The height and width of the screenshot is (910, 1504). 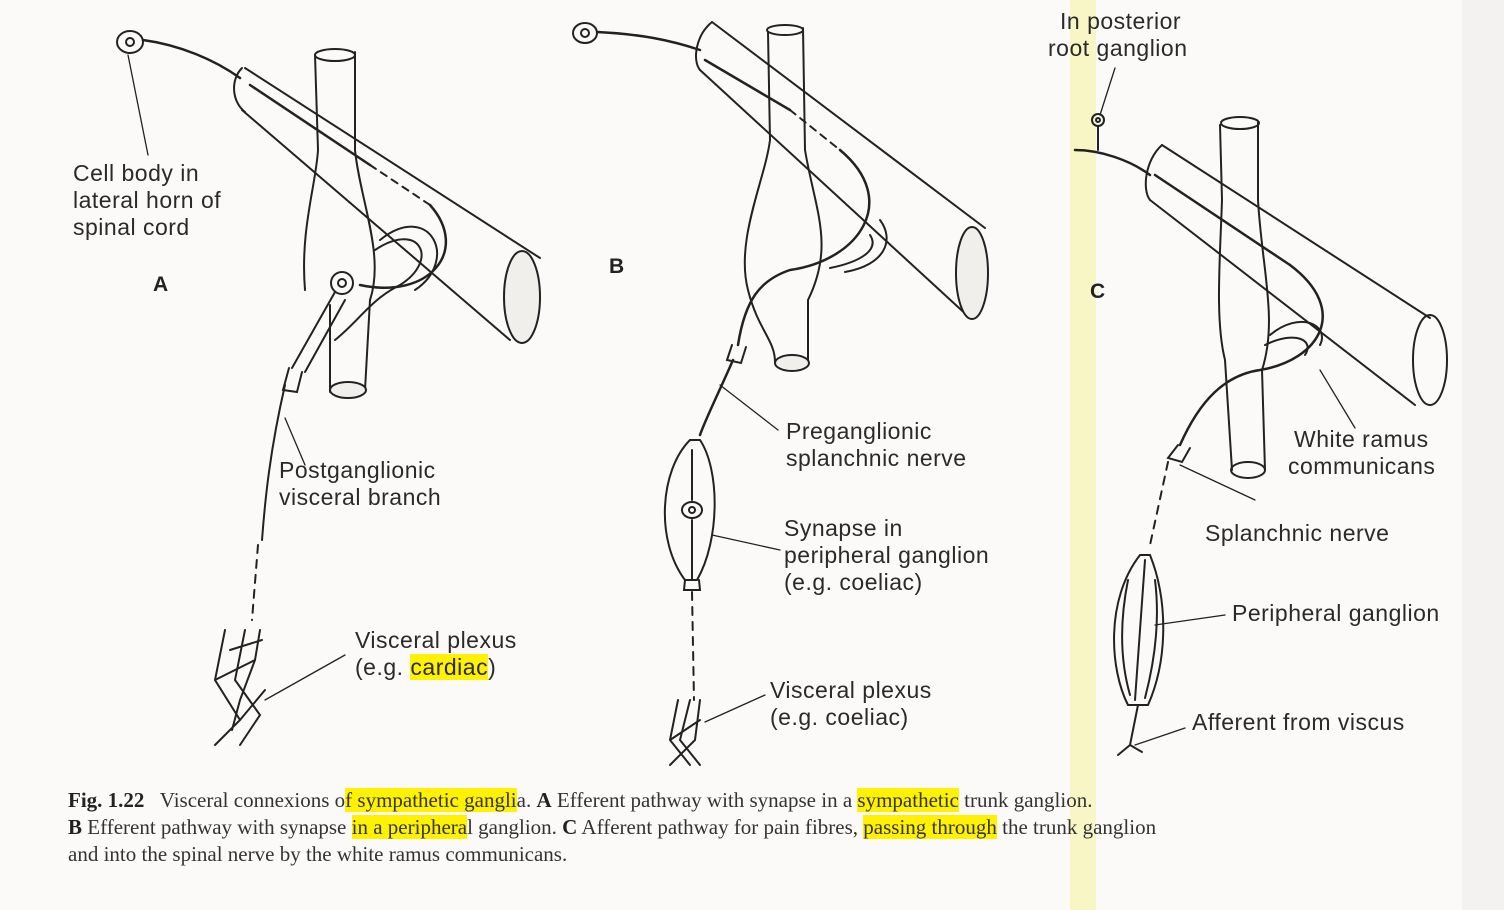 What do you see at coordinates (1118, 34) in the screenshot?
I see `posterior-root-label: In posterior root ganglion` at bounding box center [1118, 34].